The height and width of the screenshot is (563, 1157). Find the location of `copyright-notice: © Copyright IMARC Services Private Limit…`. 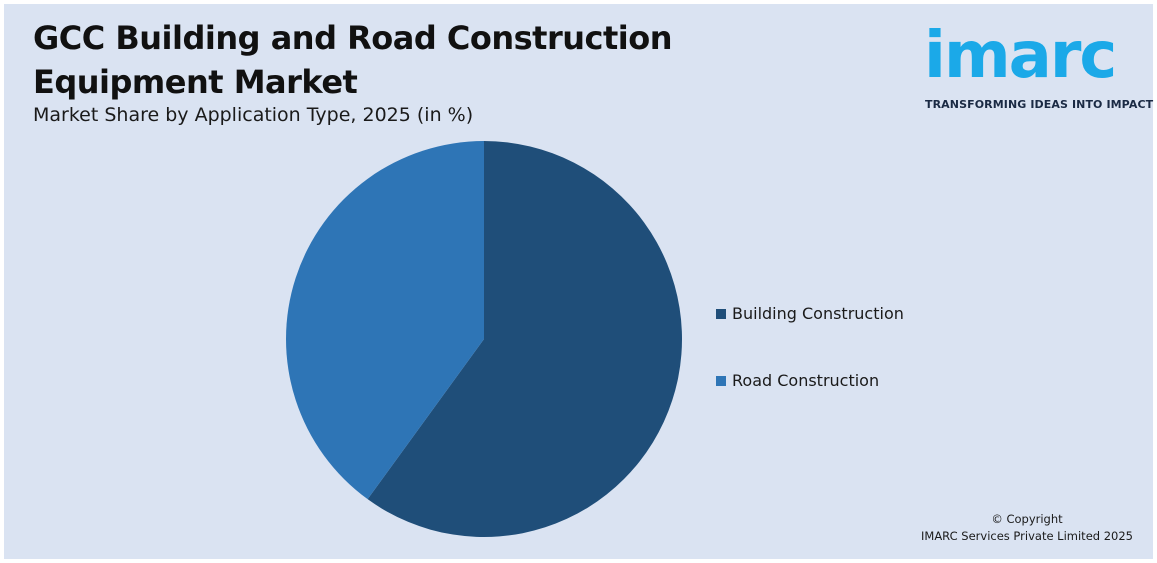

copyright-notice: © Copyright IMARC Services Private Limit… is located at coordinates (1027, 528).